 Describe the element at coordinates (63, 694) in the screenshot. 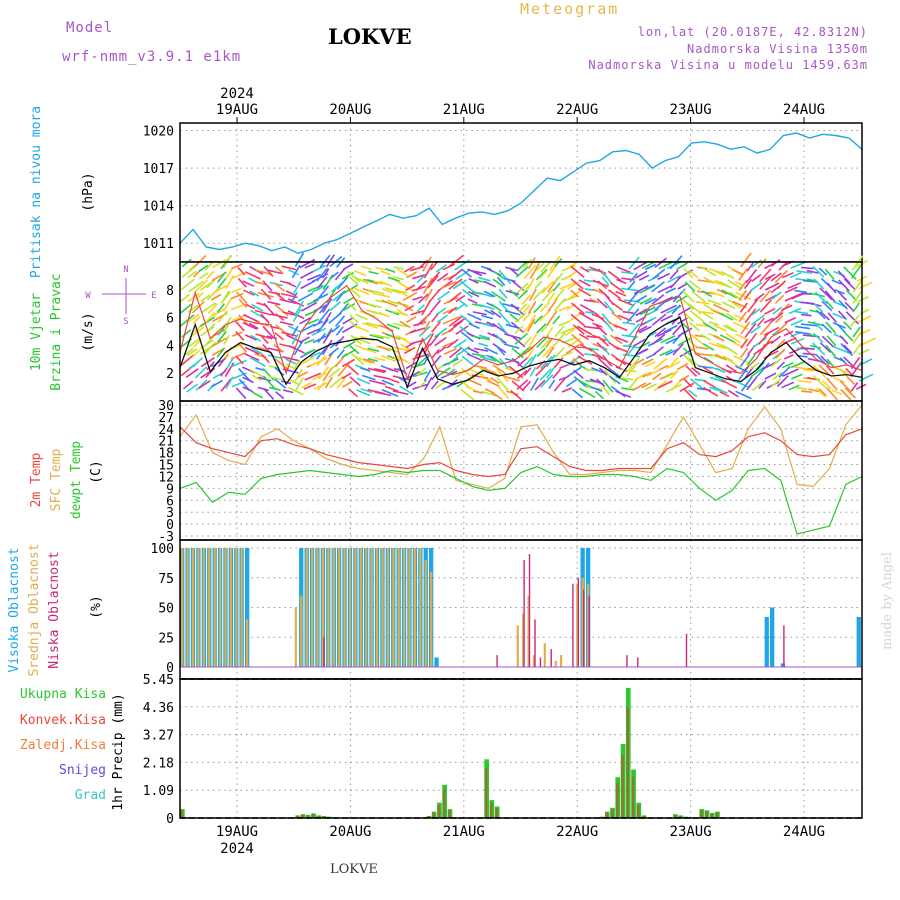

I see `total-precip-name-label: Ukupna Kisa` at that location.